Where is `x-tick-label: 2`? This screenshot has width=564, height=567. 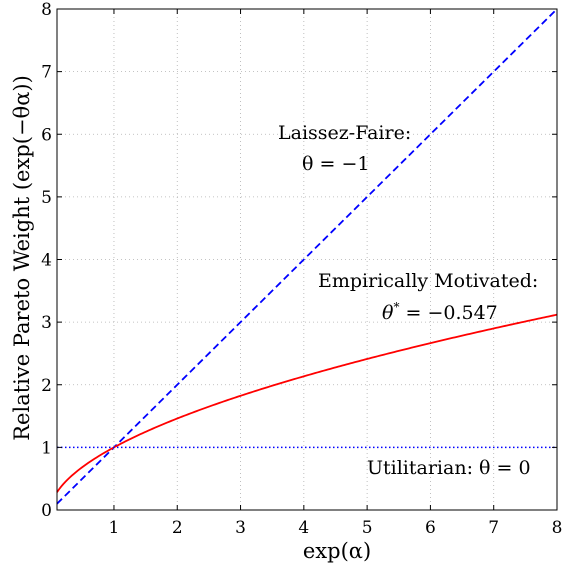 x-tick-label: 2 is located at coordinates (177, 528).